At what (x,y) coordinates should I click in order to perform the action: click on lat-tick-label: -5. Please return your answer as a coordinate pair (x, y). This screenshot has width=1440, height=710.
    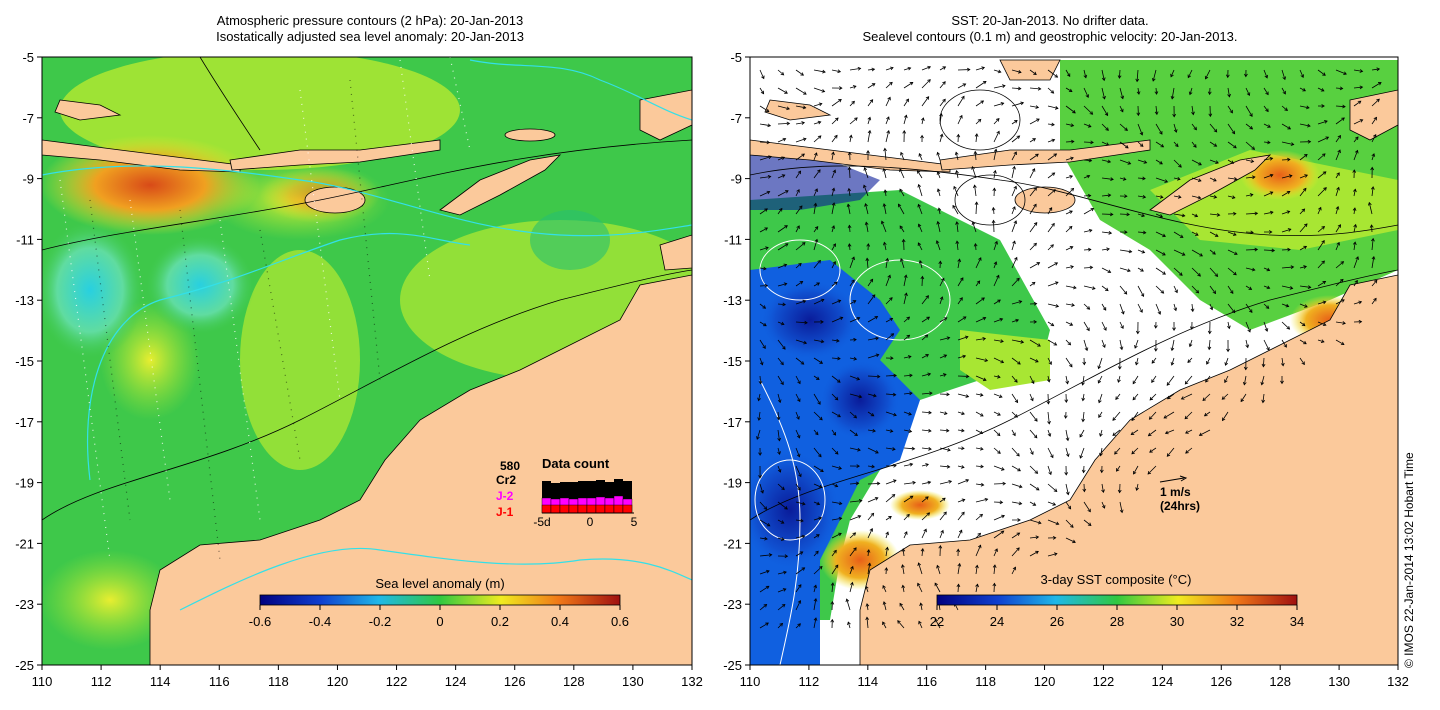
    Looking at the image, I should click on (28, 57).